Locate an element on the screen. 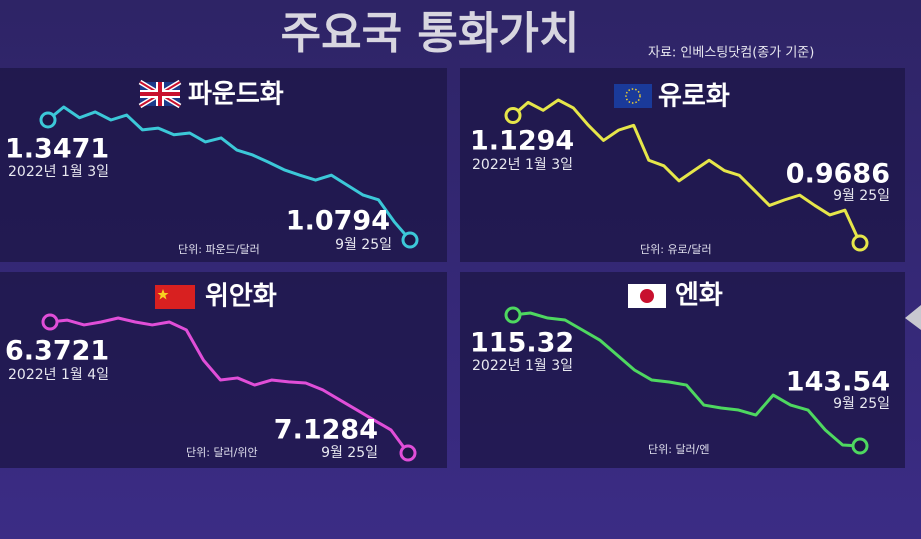  flag-cn is located at coordinates (175, 297).